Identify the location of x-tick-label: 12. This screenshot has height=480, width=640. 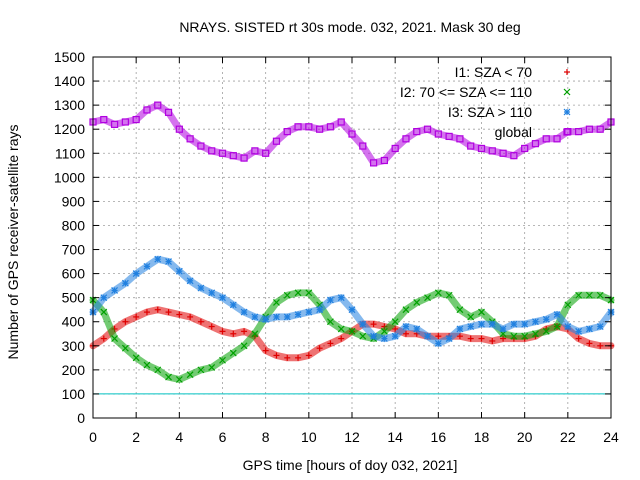
(352, 437).